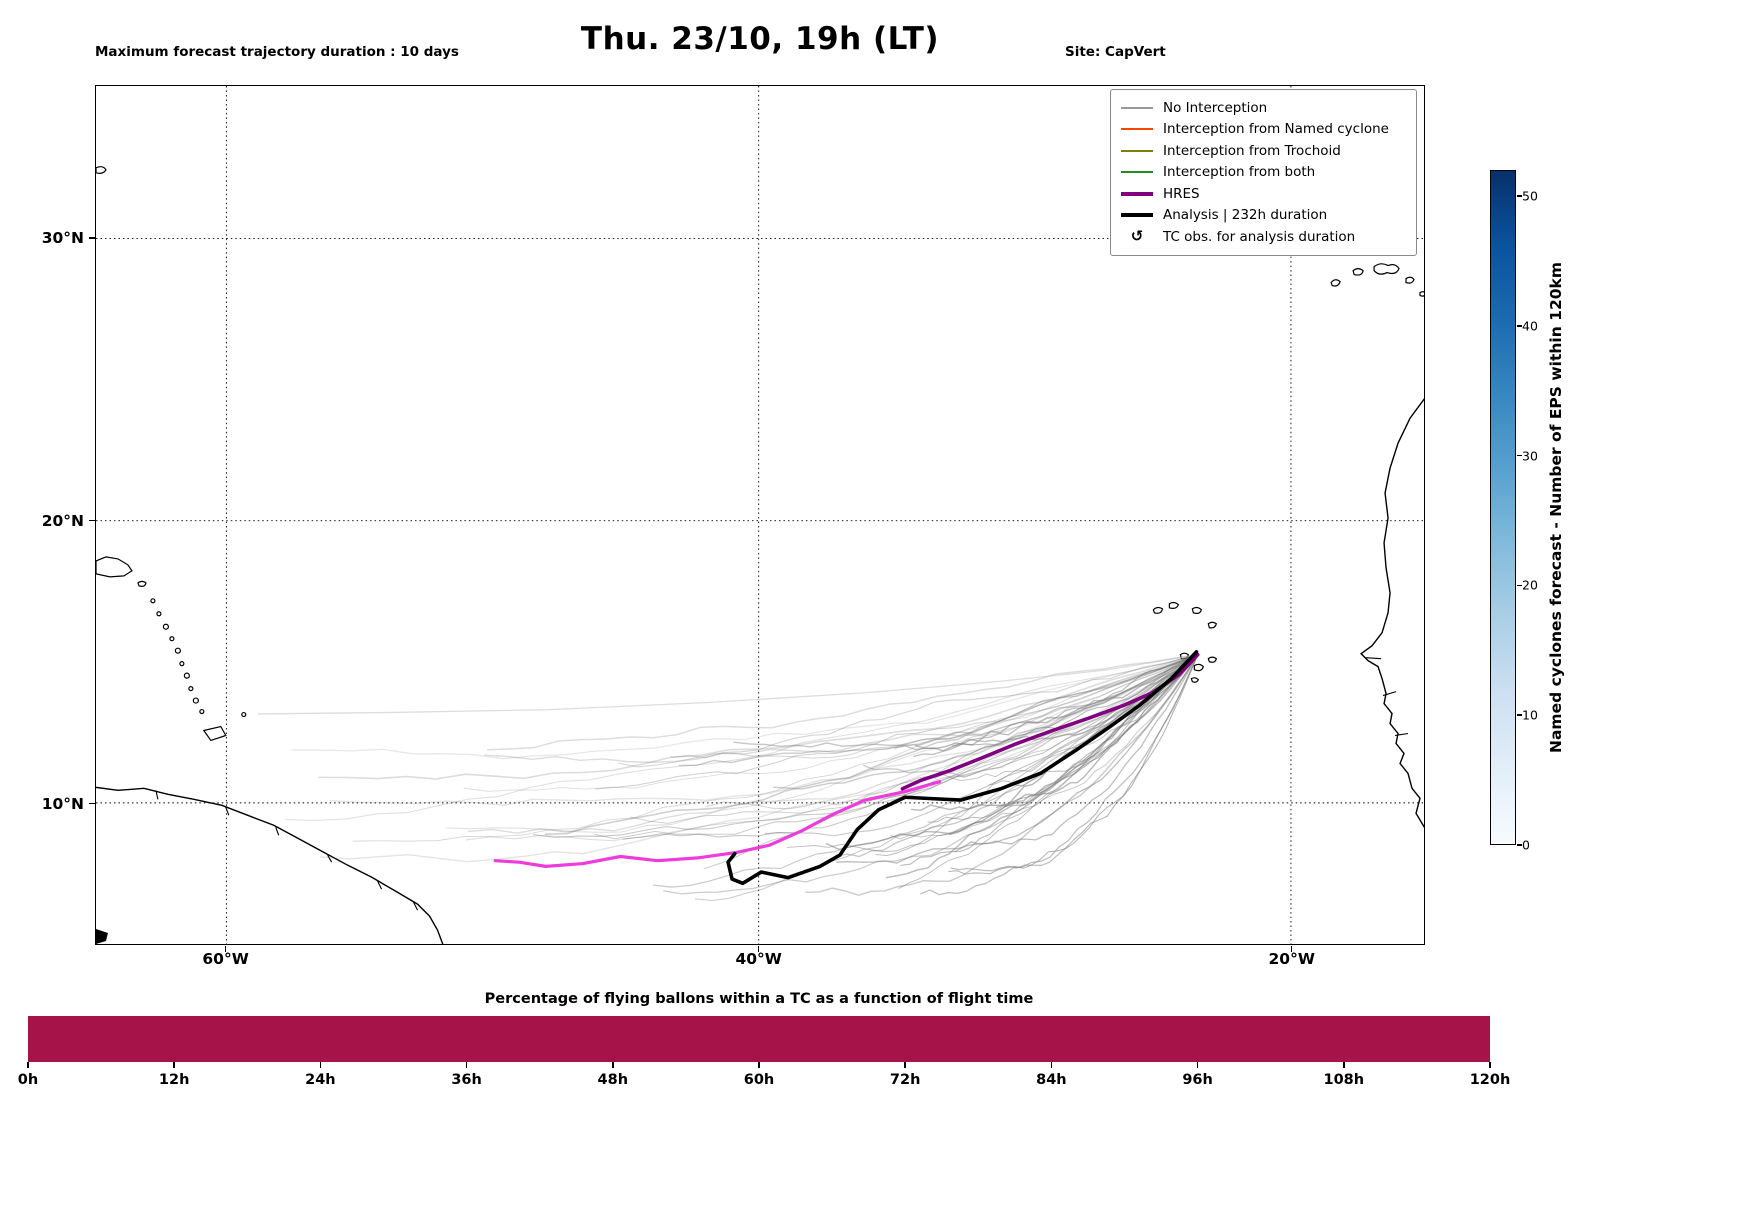  Describe the element at coordinates (1115, 52) in the screenshot. I see `info-site: Site: CapVert` at that location.